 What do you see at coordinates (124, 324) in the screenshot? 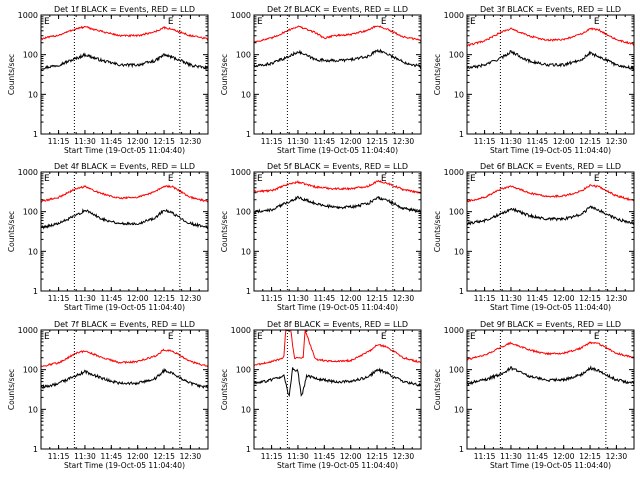
I see `panel-title: Det 7f BLACK = Events, RED = LLD` at bounding box center [124, 324].